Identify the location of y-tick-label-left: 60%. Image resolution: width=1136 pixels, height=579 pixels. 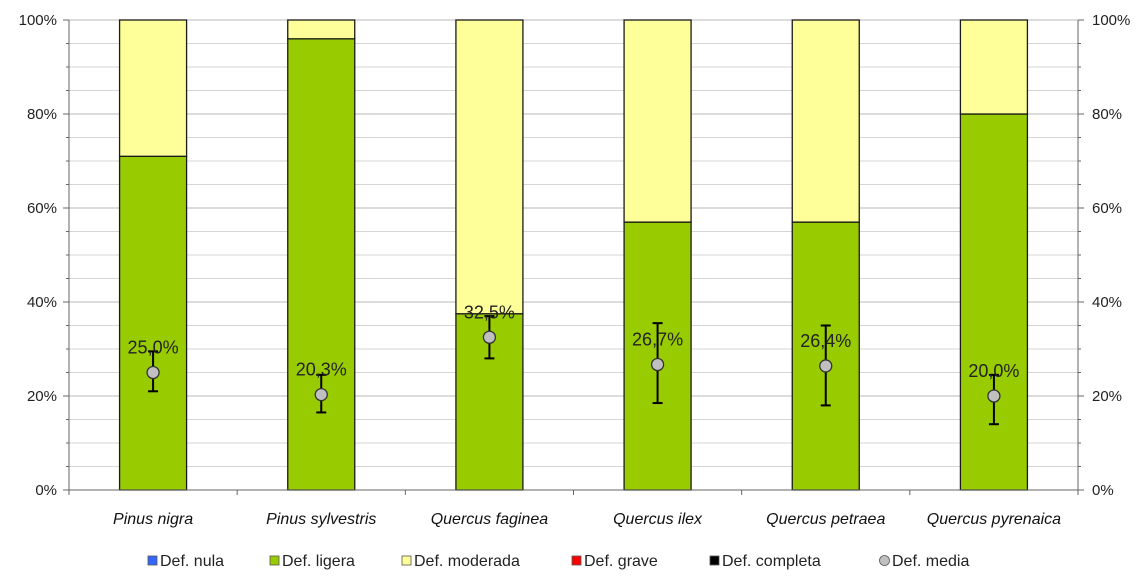
(42, 208).